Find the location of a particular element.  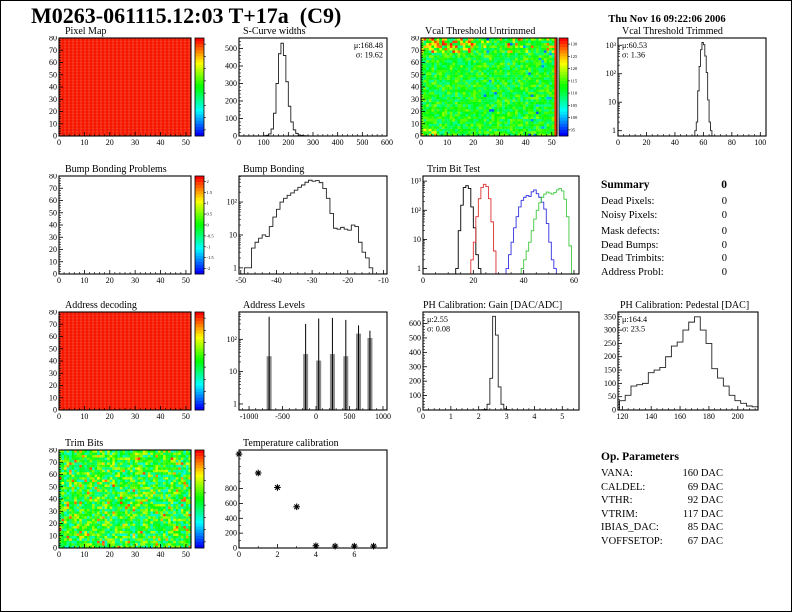

svg-text: 180 is located at coordinates (709, 416).